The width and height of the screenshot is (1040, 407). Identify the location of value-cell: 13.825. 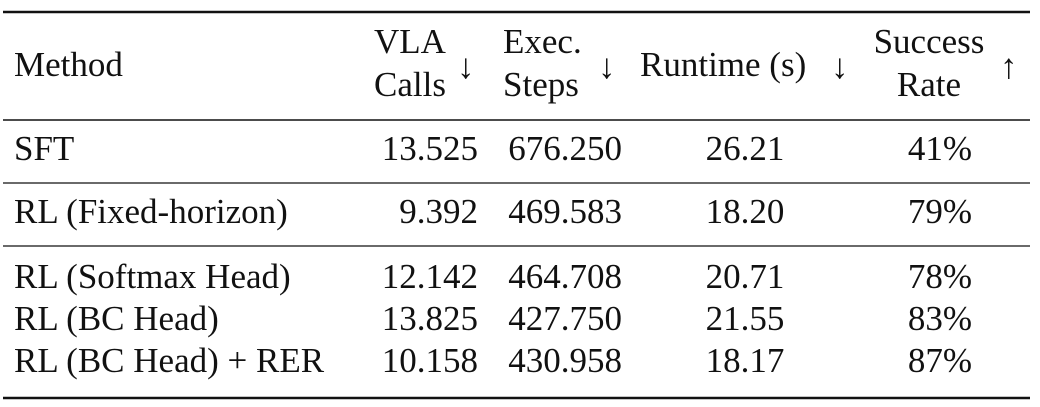
(430, 318).